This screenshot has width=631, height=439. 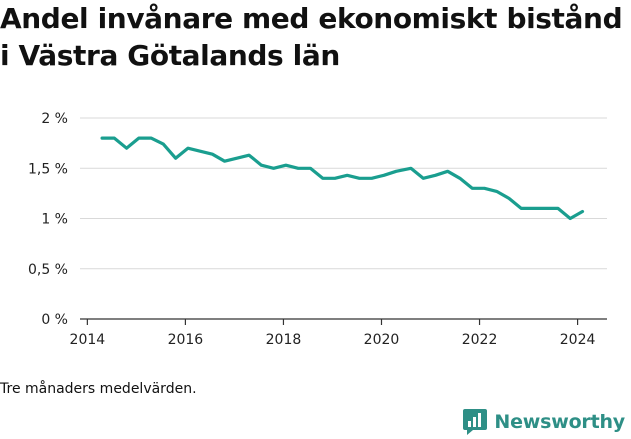 What do you see at coordinates (578, 340) in the screenshot?
I see `x-tick-label: 2024` at bounding box center [578, 340].